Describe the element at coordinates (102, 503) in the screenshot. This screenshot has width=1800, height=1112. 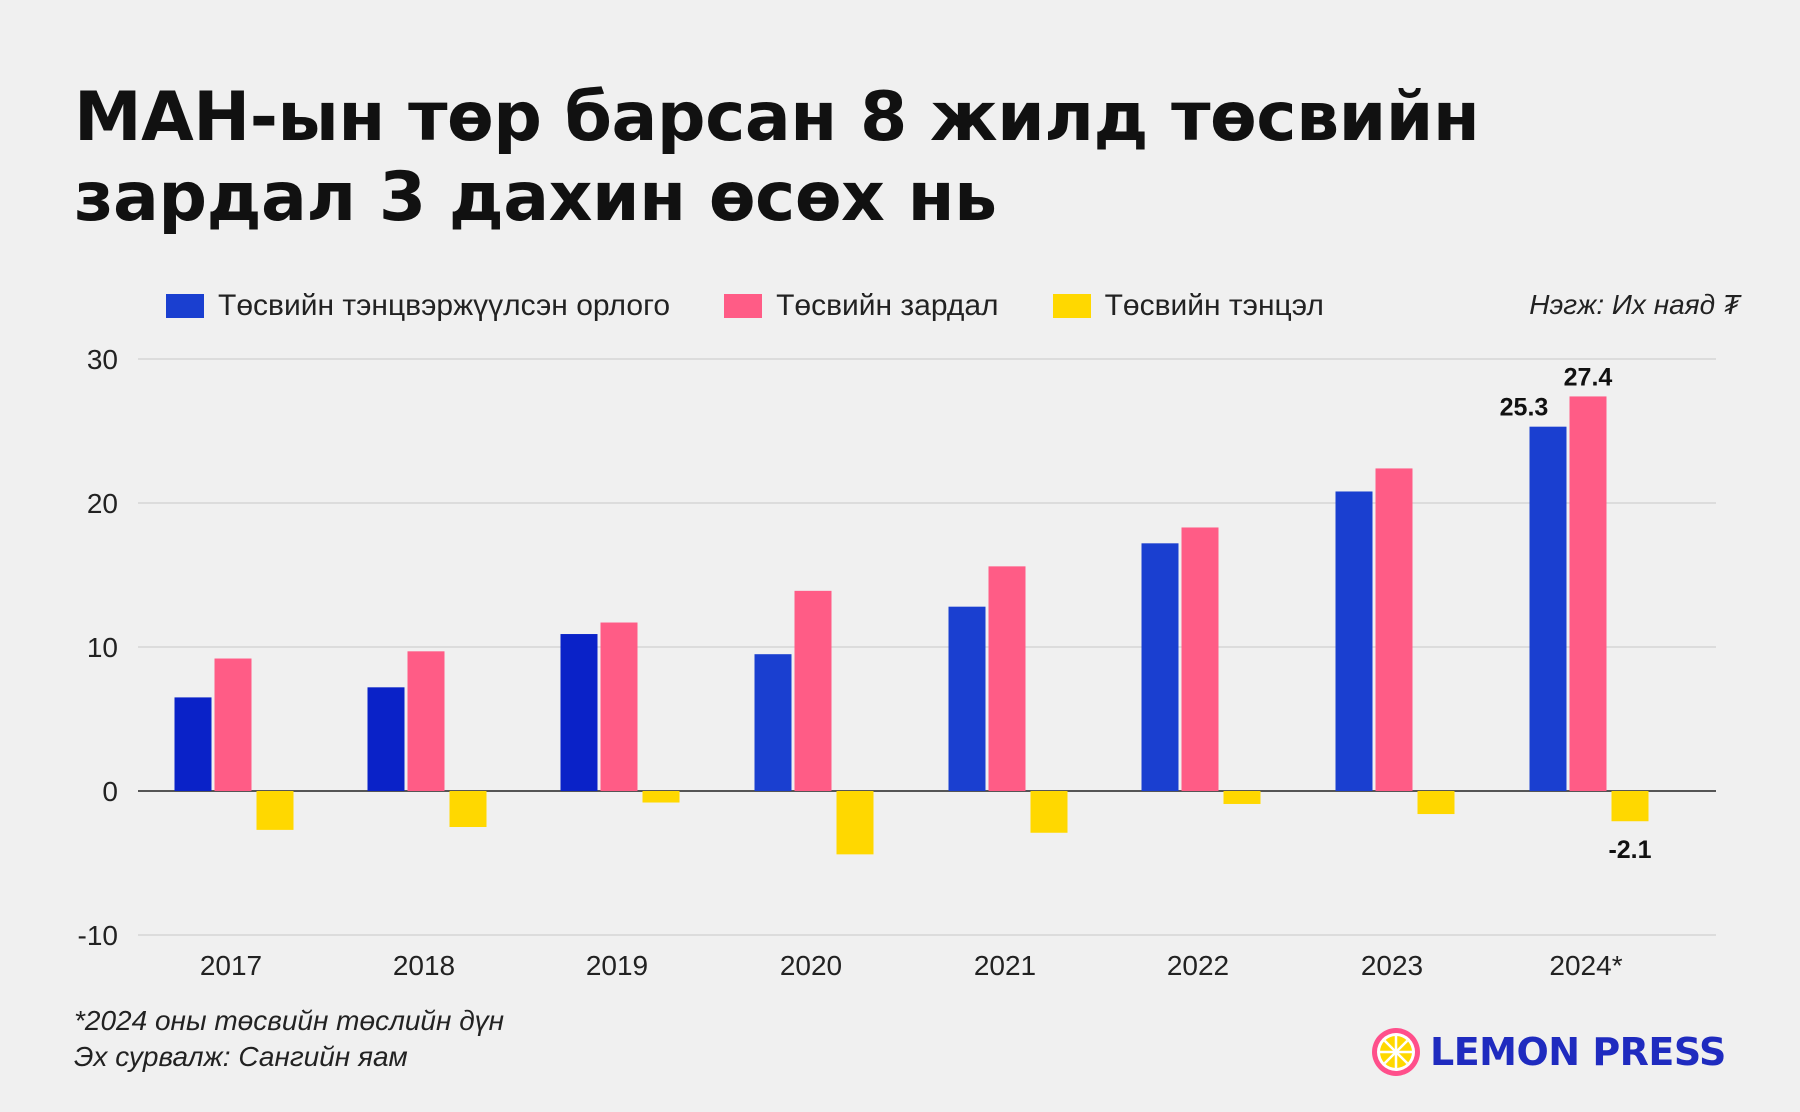
I see `y-tick-label: 20` at that location.